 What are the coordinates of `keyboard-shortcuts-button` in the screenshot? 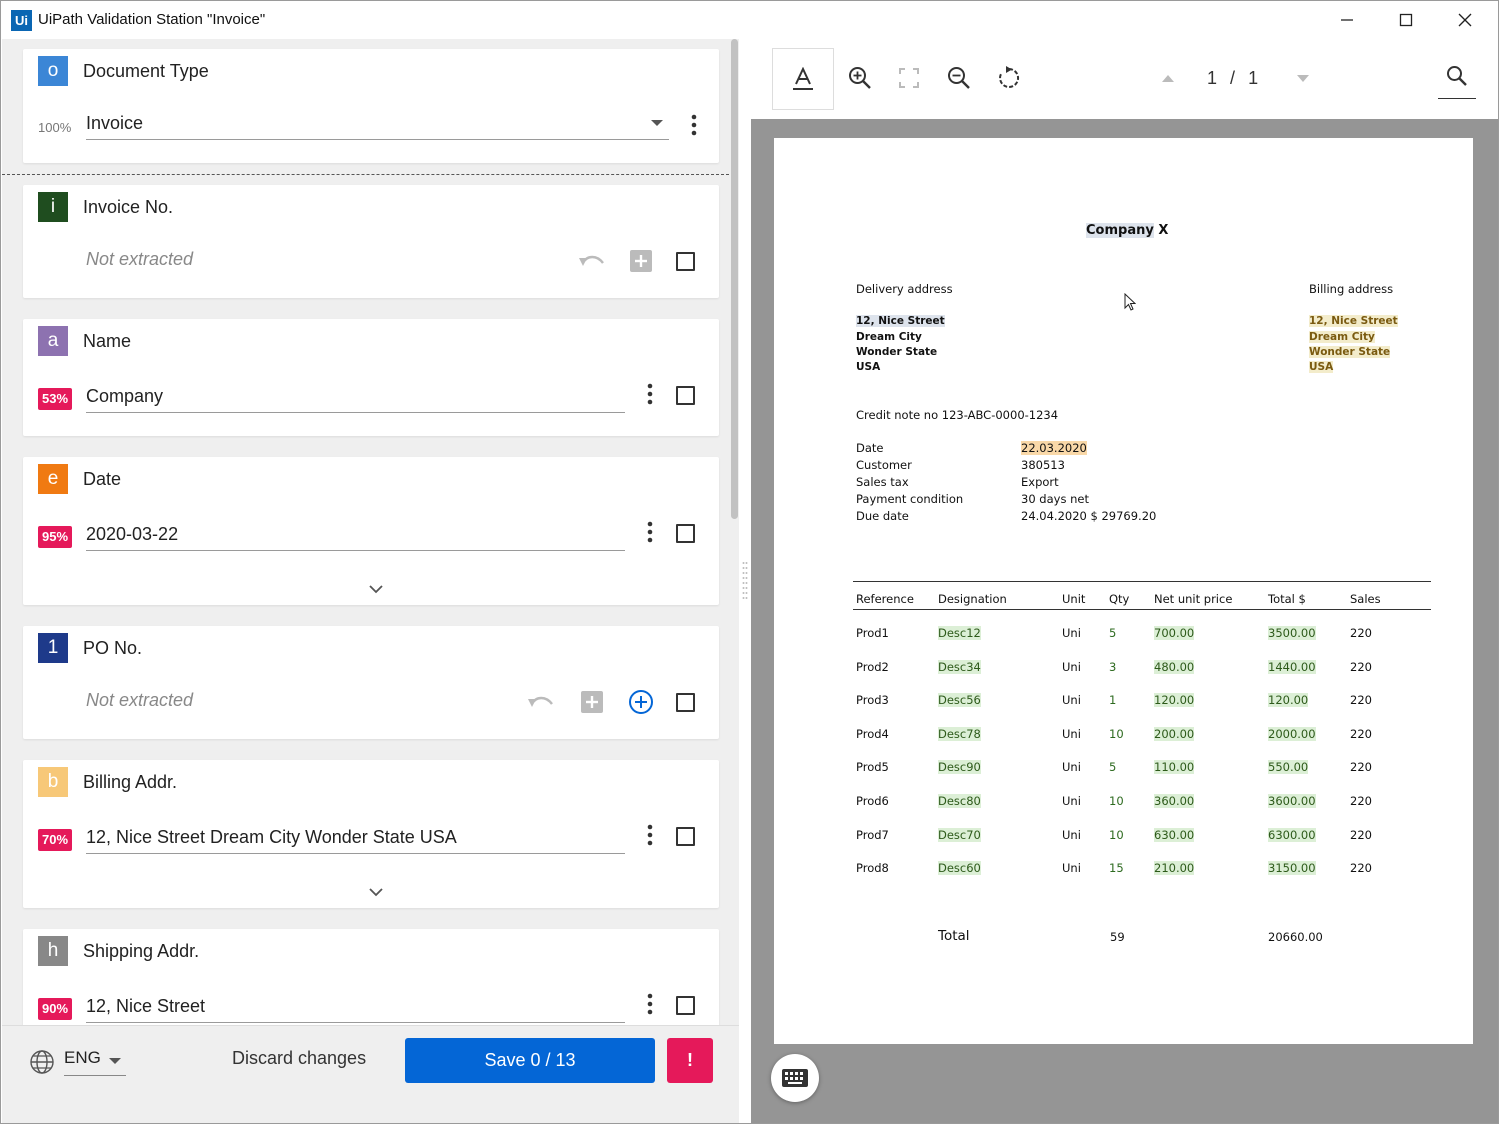 It's located at (795, 1078).